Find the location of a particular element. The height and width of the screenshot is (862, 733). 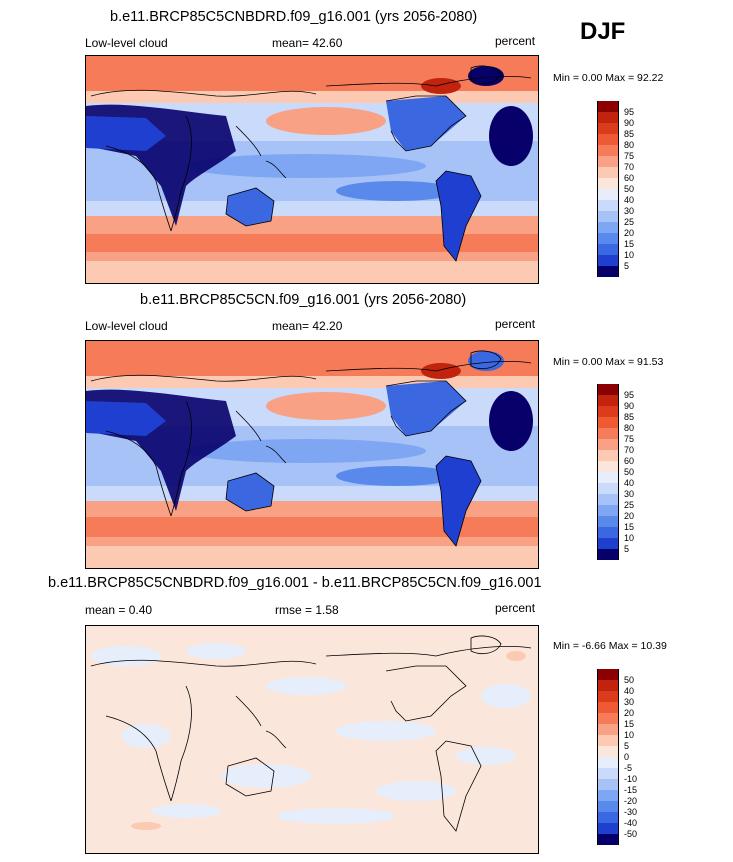

panel-2-minmax: Min = 0.00 Max = 91.53 is located at coordinates (608, 362).